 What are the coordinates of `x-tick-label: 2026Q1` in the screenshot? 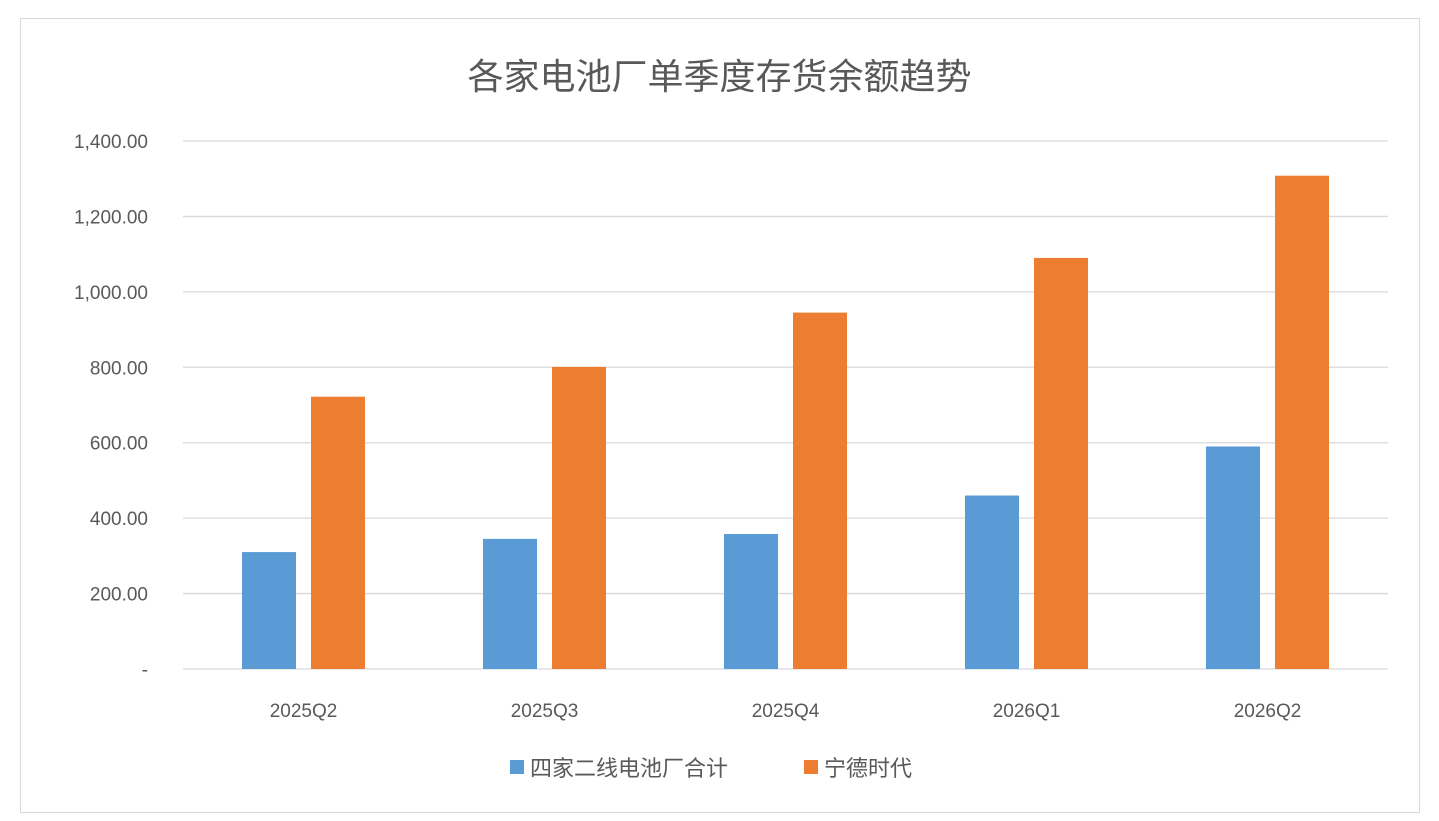 It's located at (1027, 711).